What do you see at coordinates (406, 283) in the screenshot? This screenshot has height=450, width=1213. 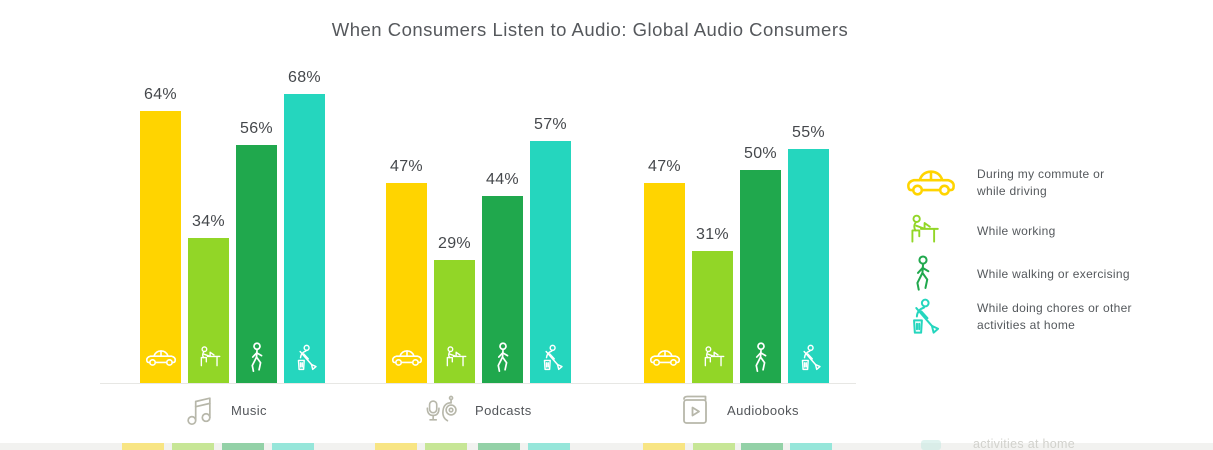 I see `bar-podcasts-car` at bounding box center [406, 283].